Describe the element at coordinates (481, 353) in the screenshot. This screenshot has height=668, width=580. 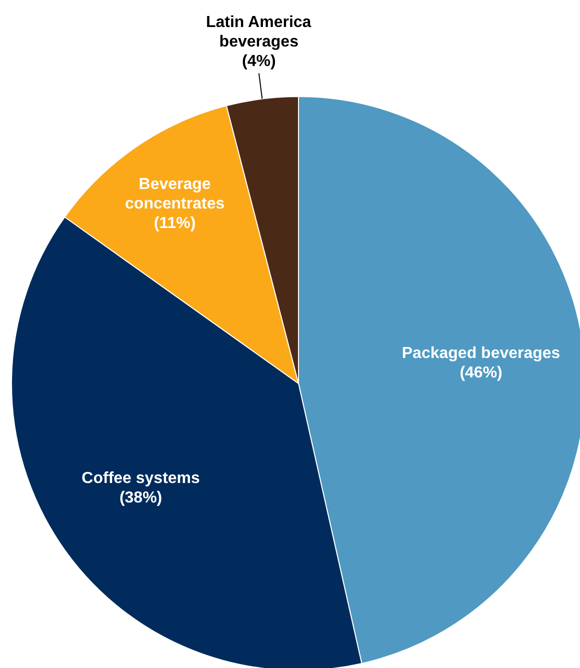
I see `slice-label: Packaged beverages` at that location.